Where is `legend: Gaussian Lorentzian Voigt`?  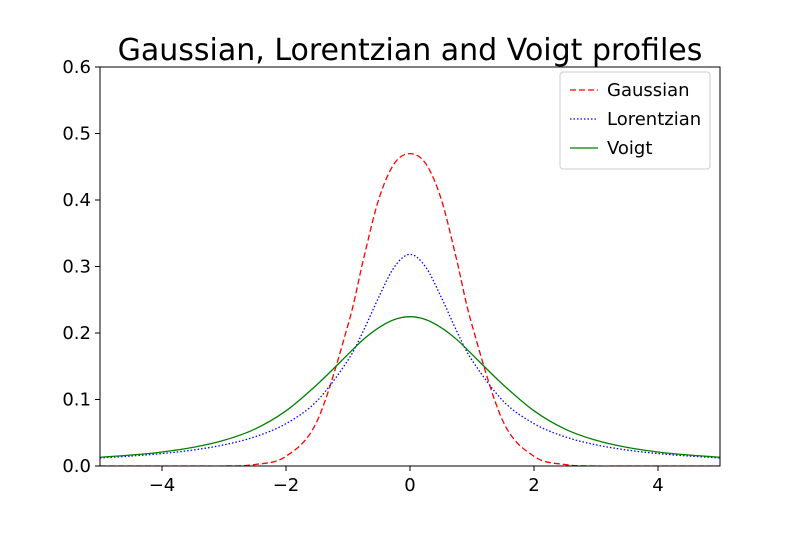
legend: Gaussian Lorentzian Voigt is located at coordinates (635, 120).